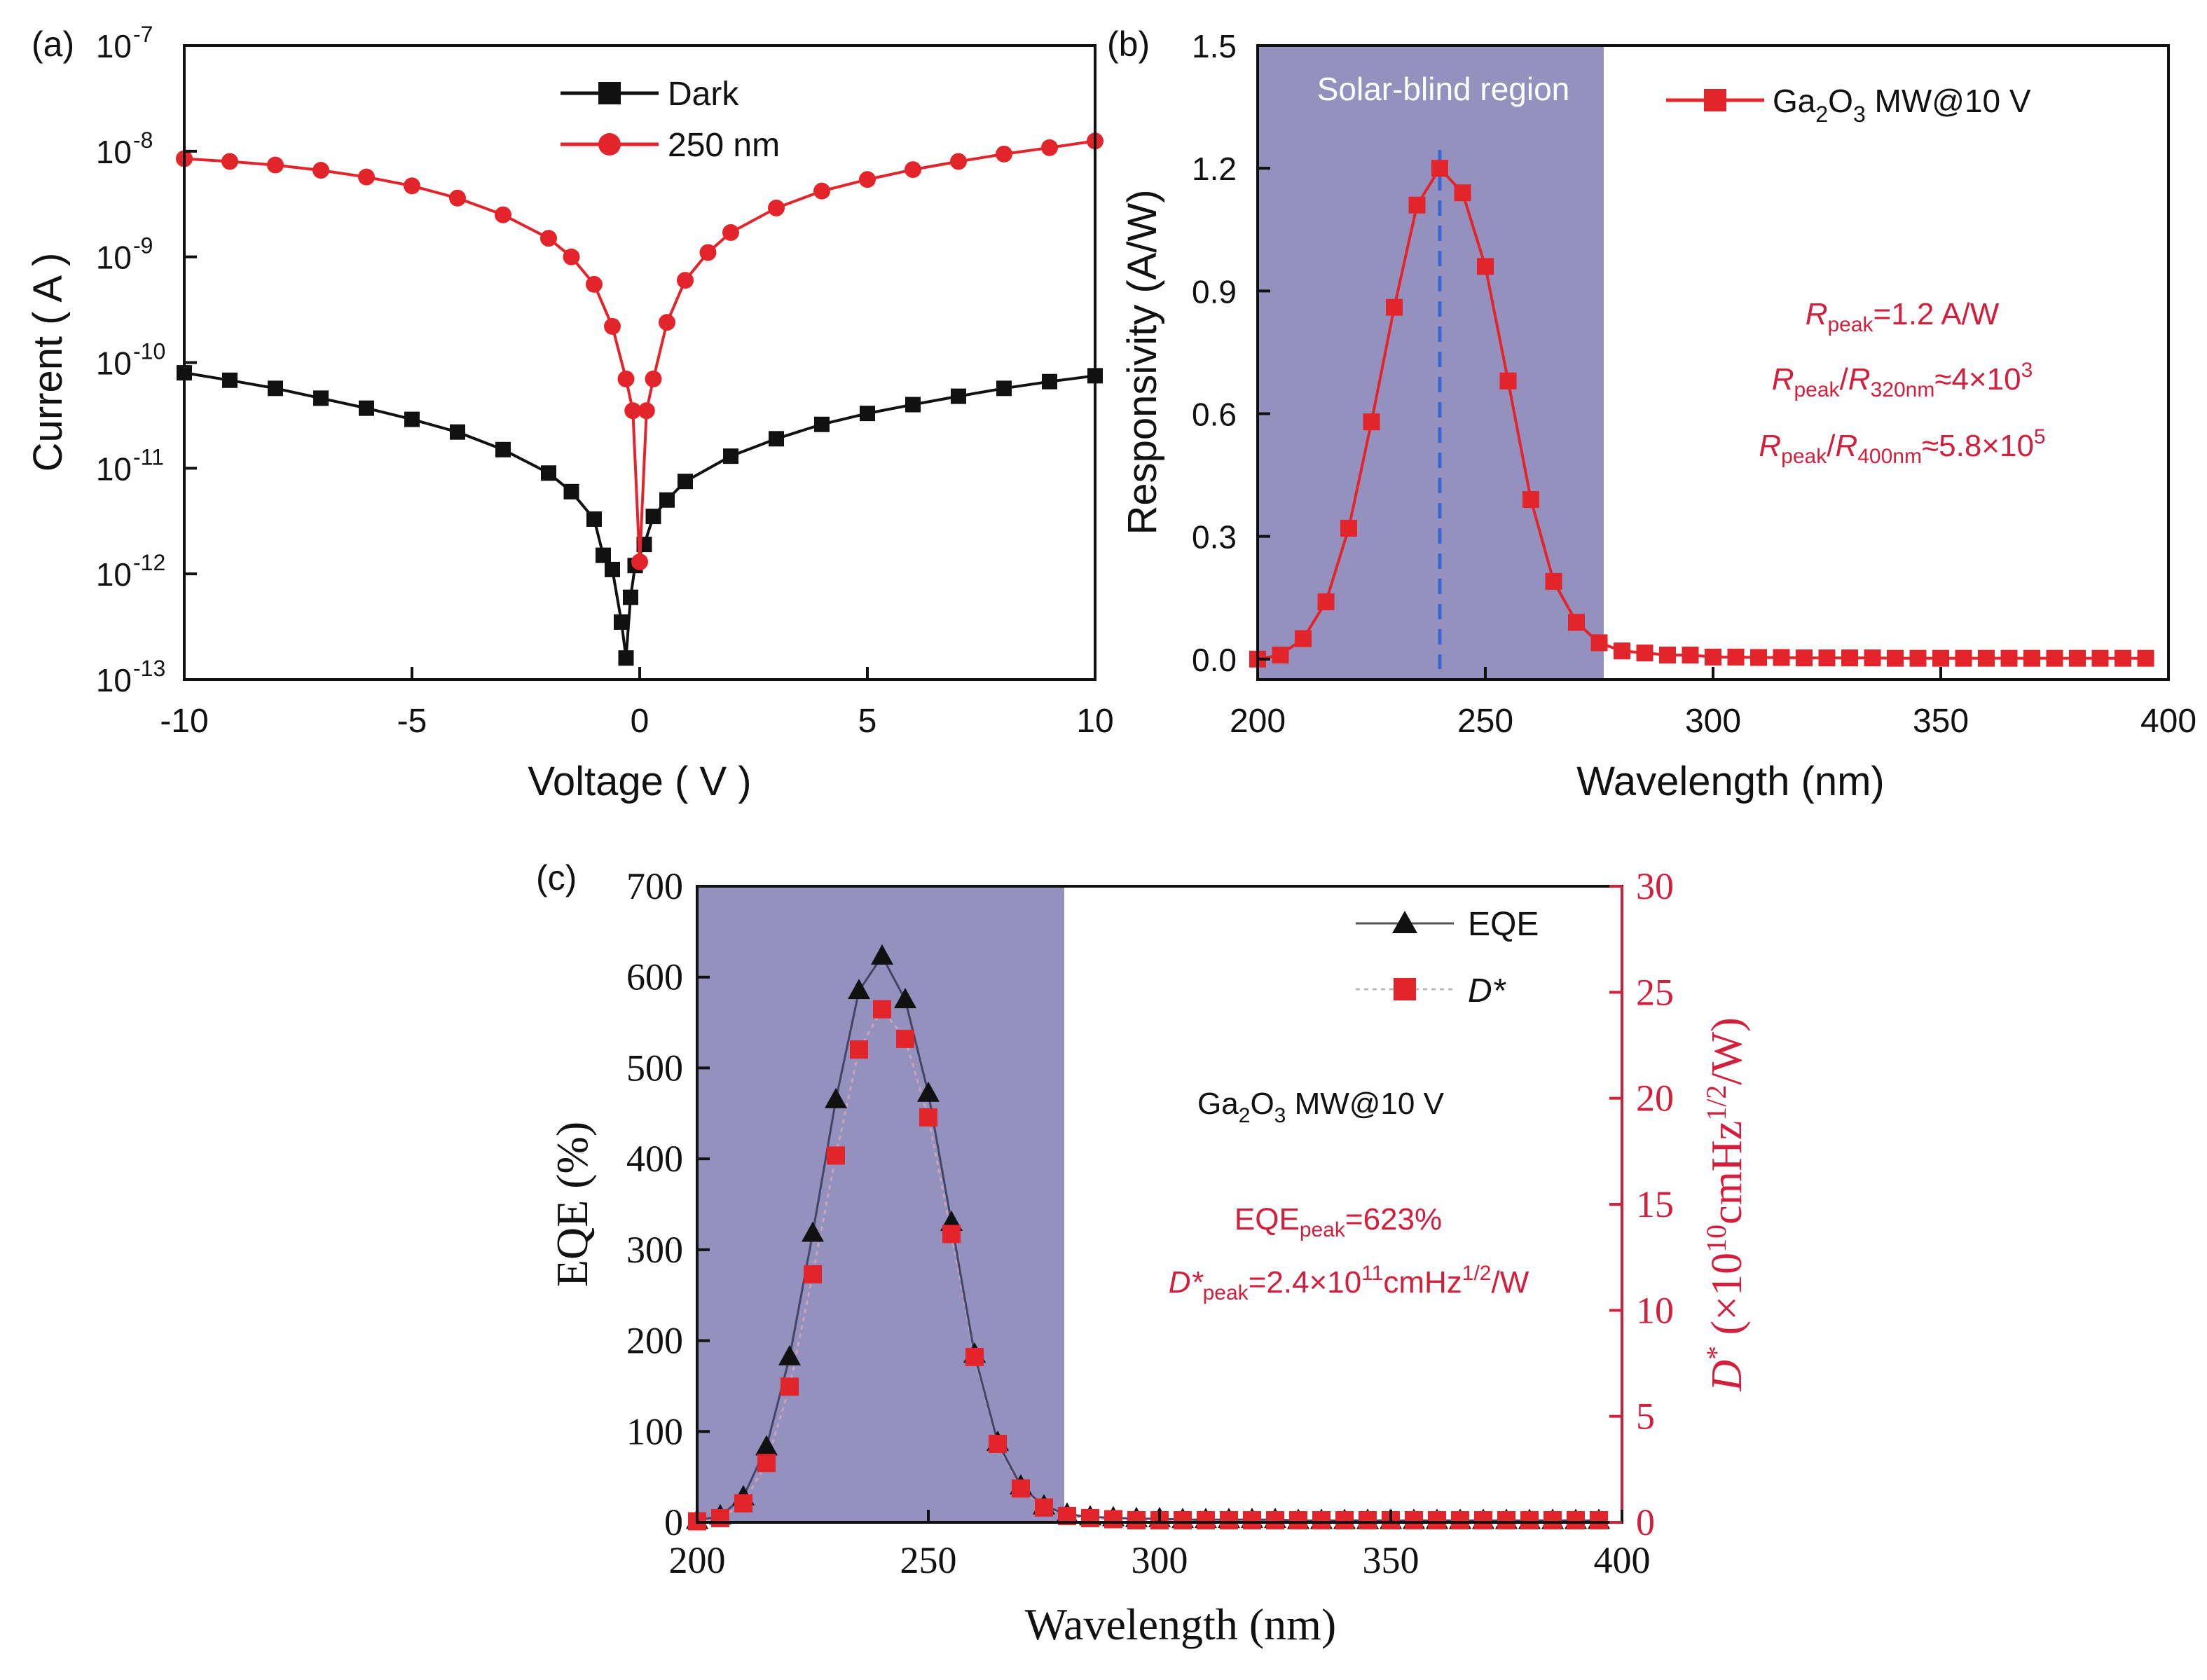 The image size is (2207, 1680). Describe the element at coordinates (1443, 89) in the screenshot. I see `panel-b-shaded-label: Solar-blind region` at that location.